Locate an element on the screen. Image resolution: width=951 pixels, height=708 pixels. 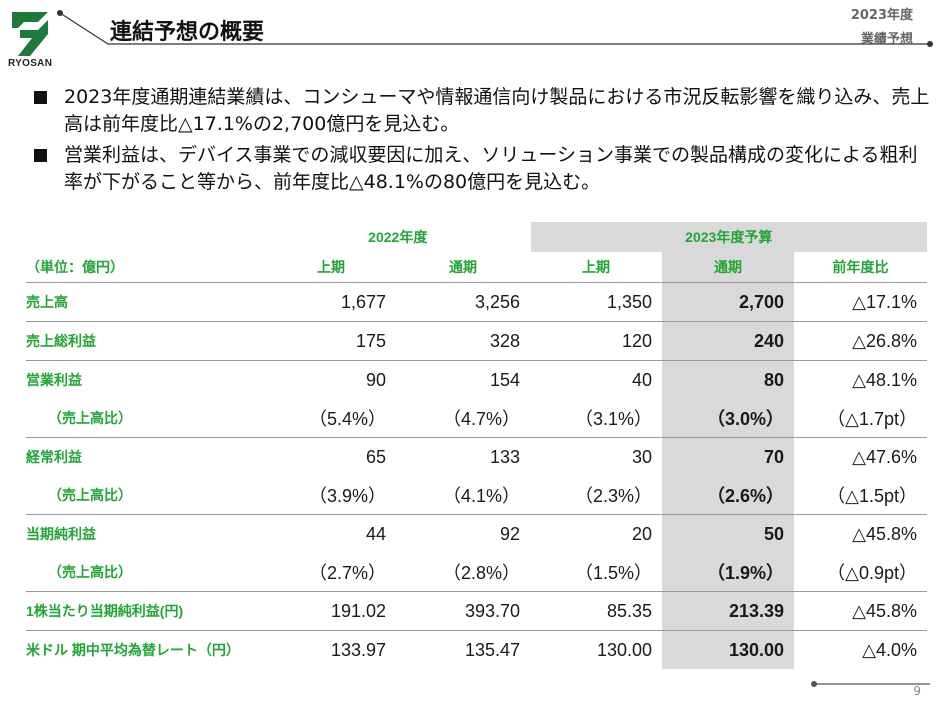
cell-fy-2023: 130.00 is located at coordinates (728, 649).